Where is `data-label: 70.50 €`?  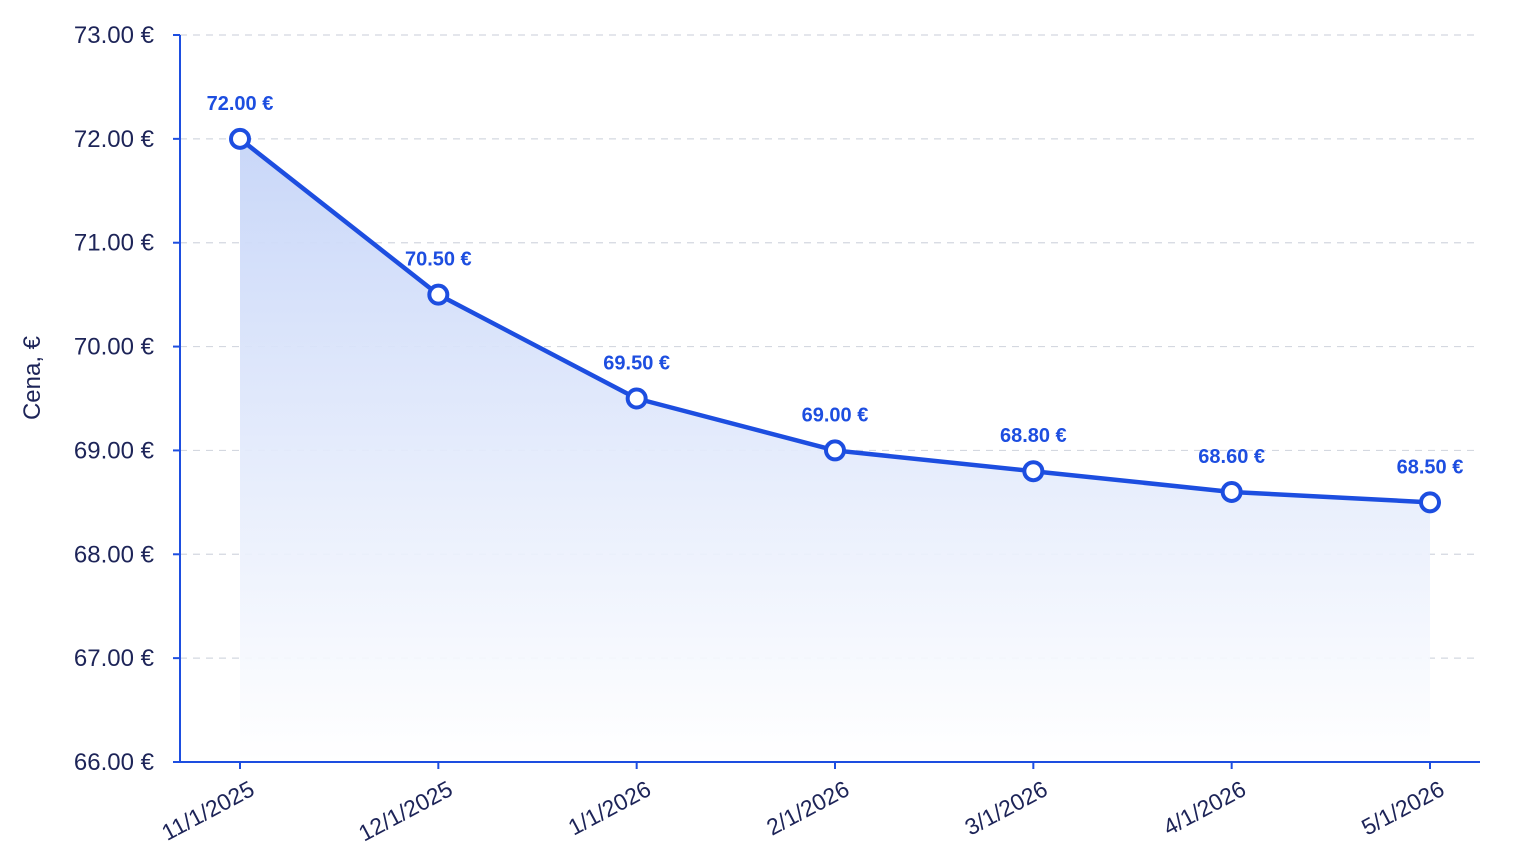
data-label: 70.50 € is located at coordinates (438, 260).